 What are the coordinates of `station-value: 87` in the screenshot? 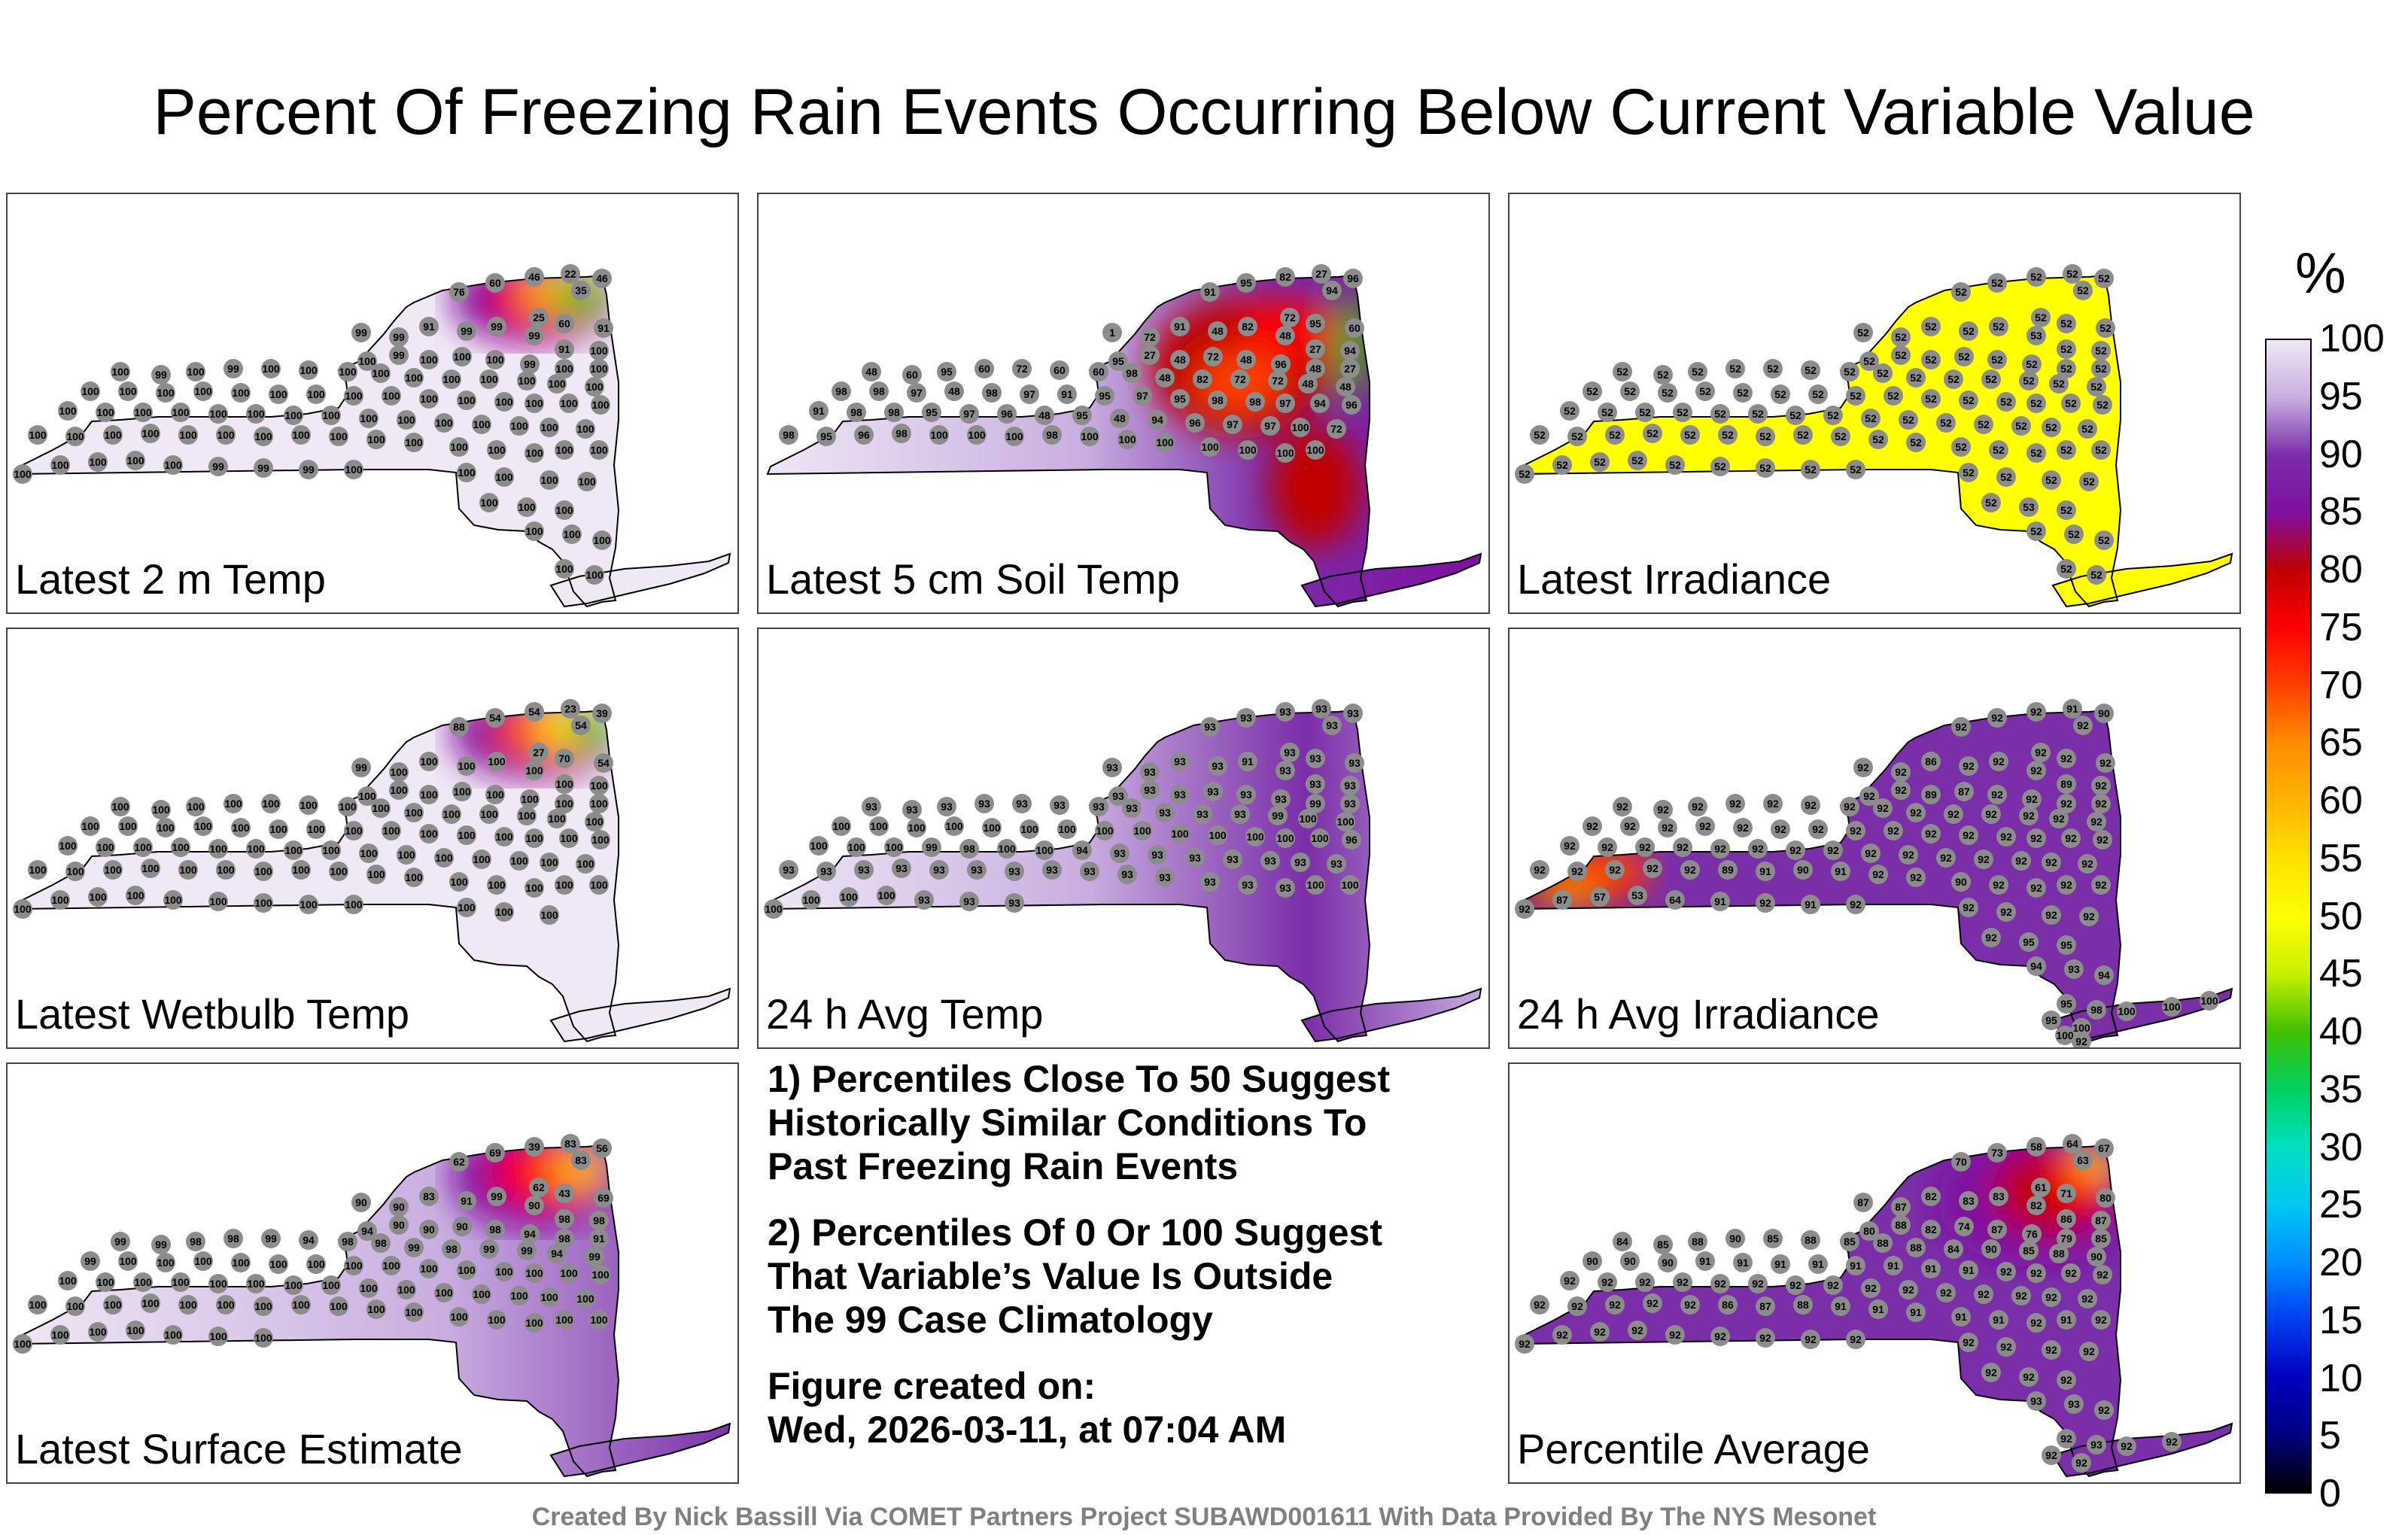 It's located at (2101, 1220).